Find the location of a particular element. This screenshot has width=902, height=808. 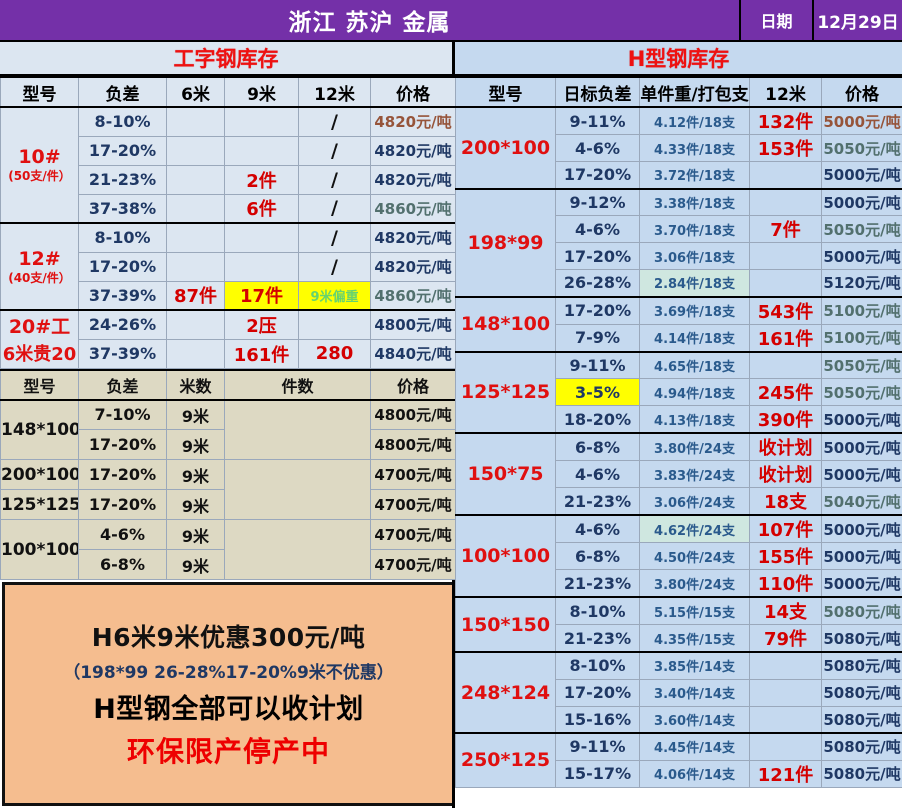

unit-weight-cell: 3.72件/18支 is located at coordinates (694, 175).